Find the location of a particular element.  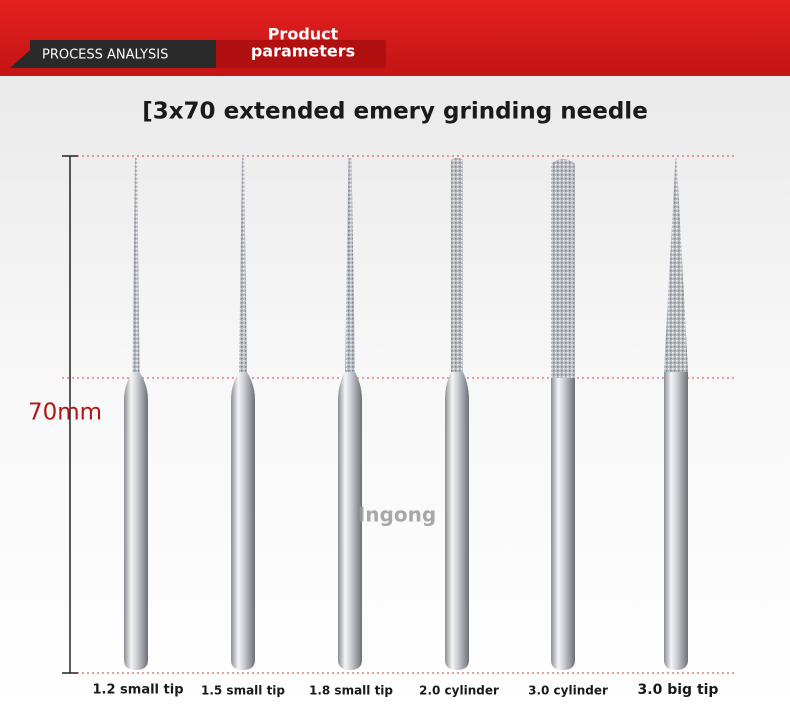

title: [3x70 extended emery grinding needle is located at coordinates (395, 112).